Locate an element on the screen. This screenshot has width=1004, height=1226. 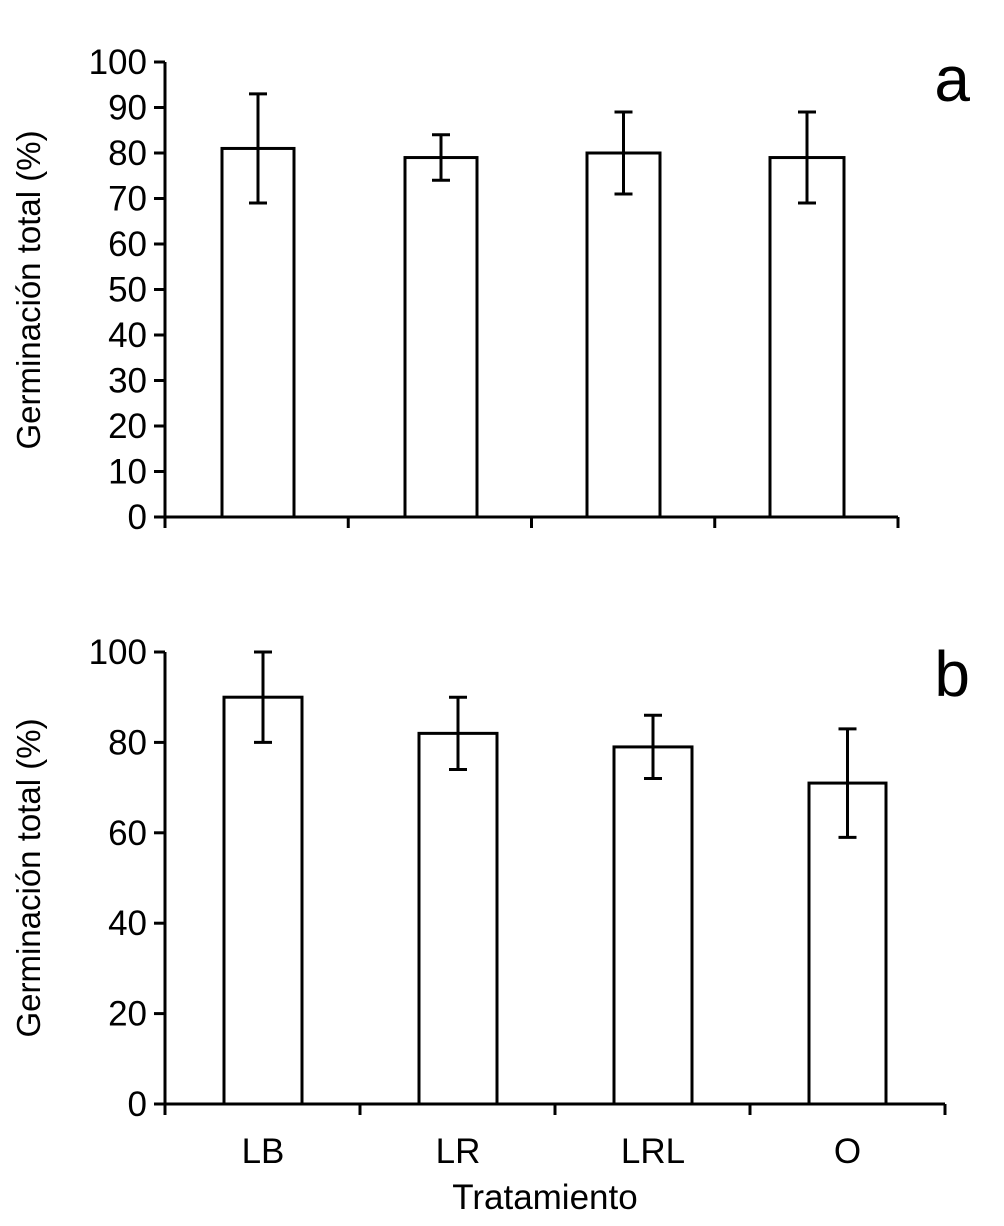
x-category-label: LB is located at coordinates (263, 1151).